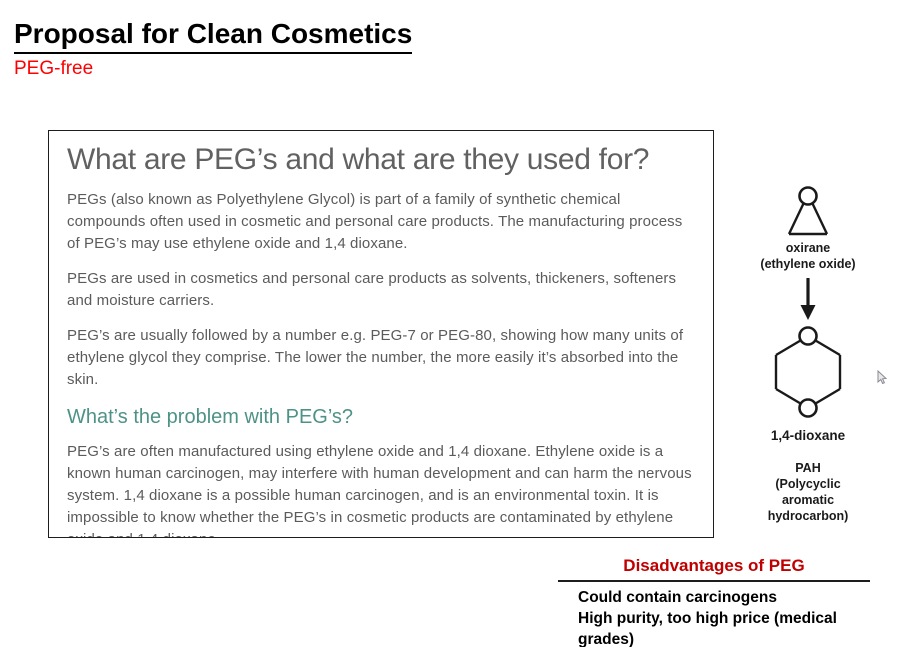  I want to click on page-title: Proposal for Clean Cosmetics, so click(213, 36).